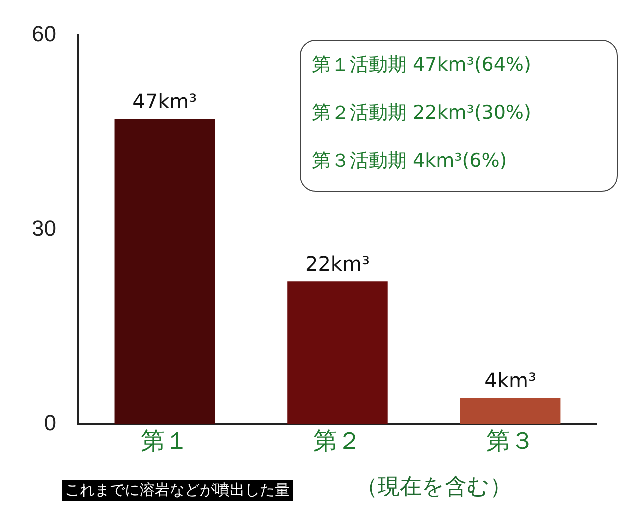  I want to click on y-tick-label: 0, so click(50, 423).